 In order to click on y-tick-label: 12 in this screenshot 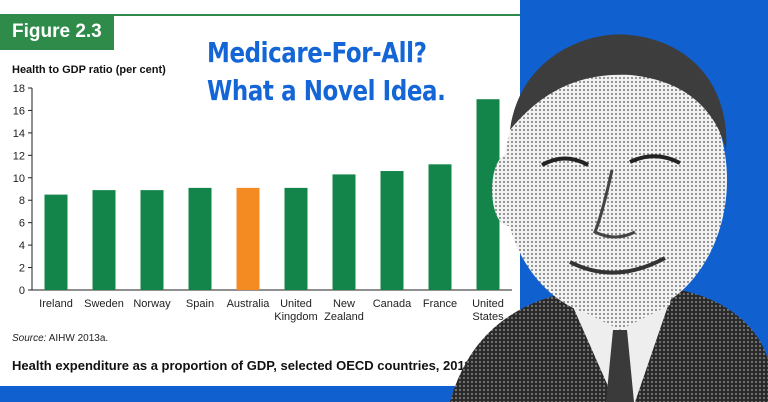, I will do `click(19, 156)`.